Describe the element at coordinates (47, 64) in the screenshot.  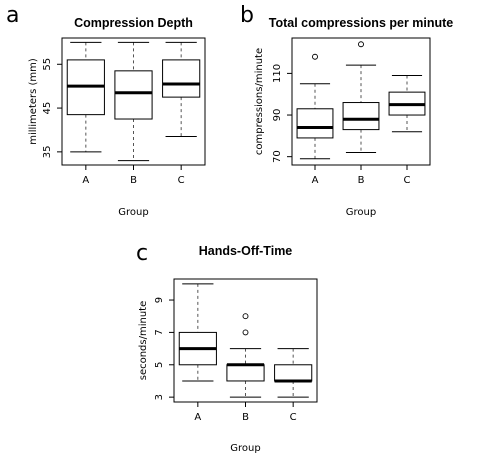
I see `y-tick-label: 55` at that location.